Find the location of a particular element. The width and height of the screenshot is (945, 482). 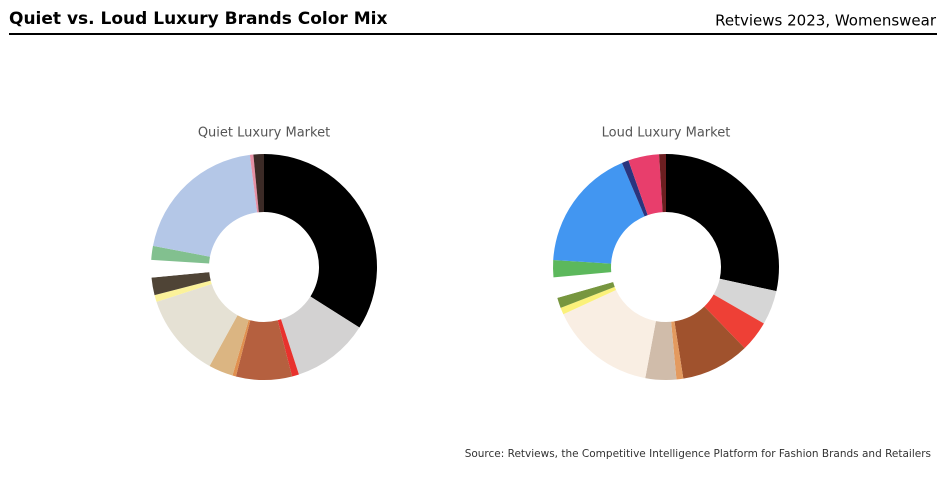

chart-title: Quiet Luxury Market is located at coordinates (264, 133).